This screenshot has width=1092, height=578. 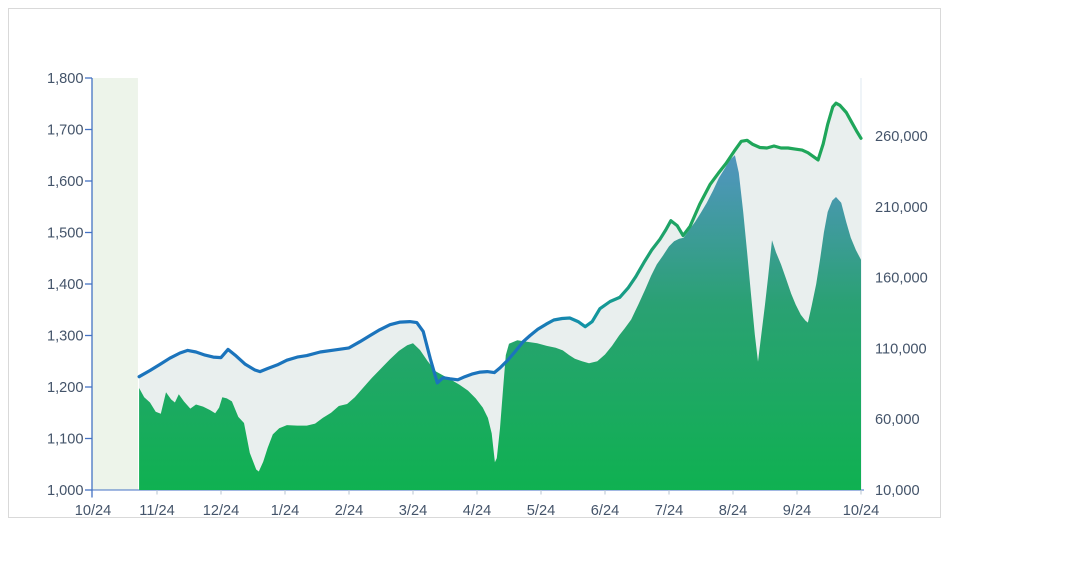 What do you see at coordinates (901, 279) in the screenshot?
I see `y-axis-right-label: 160,000` at bounding box center [901, 279].